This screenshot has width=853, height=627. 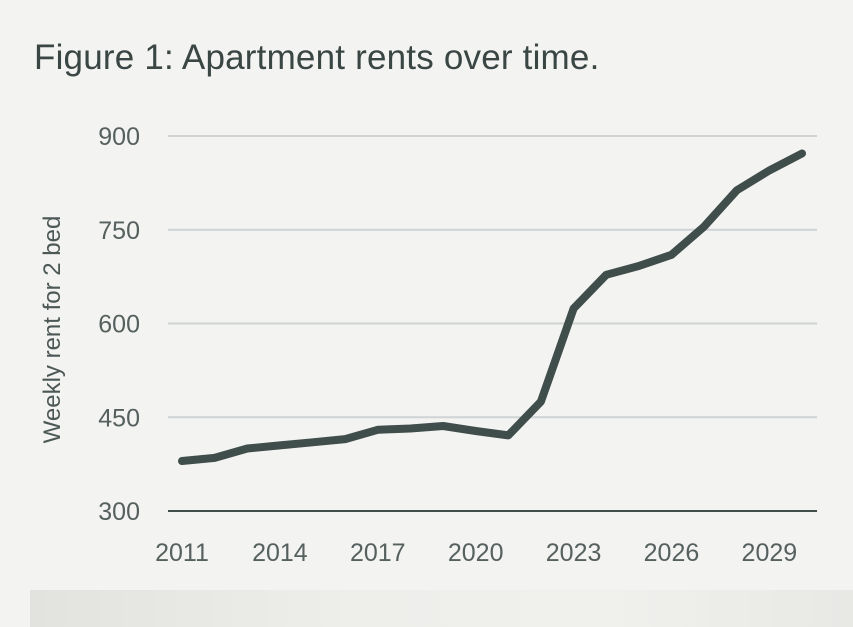 What do you see at coordinates (52, 330) in the screenshot?
I see `y-axis-label: Weekly rent for 2 bed` at bounding box center [52, 330].